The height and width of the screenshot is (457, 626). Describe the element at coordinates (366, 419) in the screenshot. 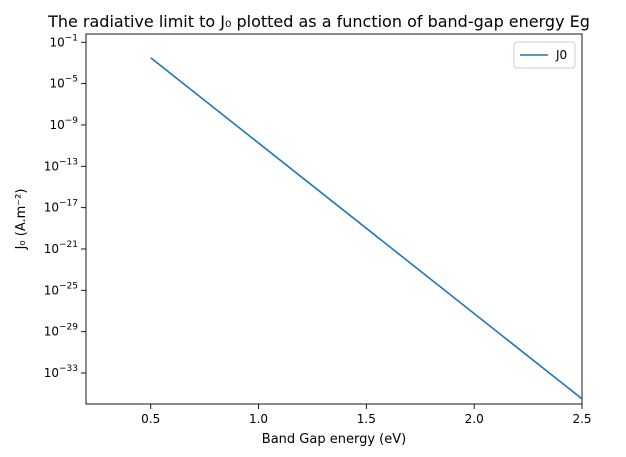

I see `x-tick-label: 1.5` at that location.